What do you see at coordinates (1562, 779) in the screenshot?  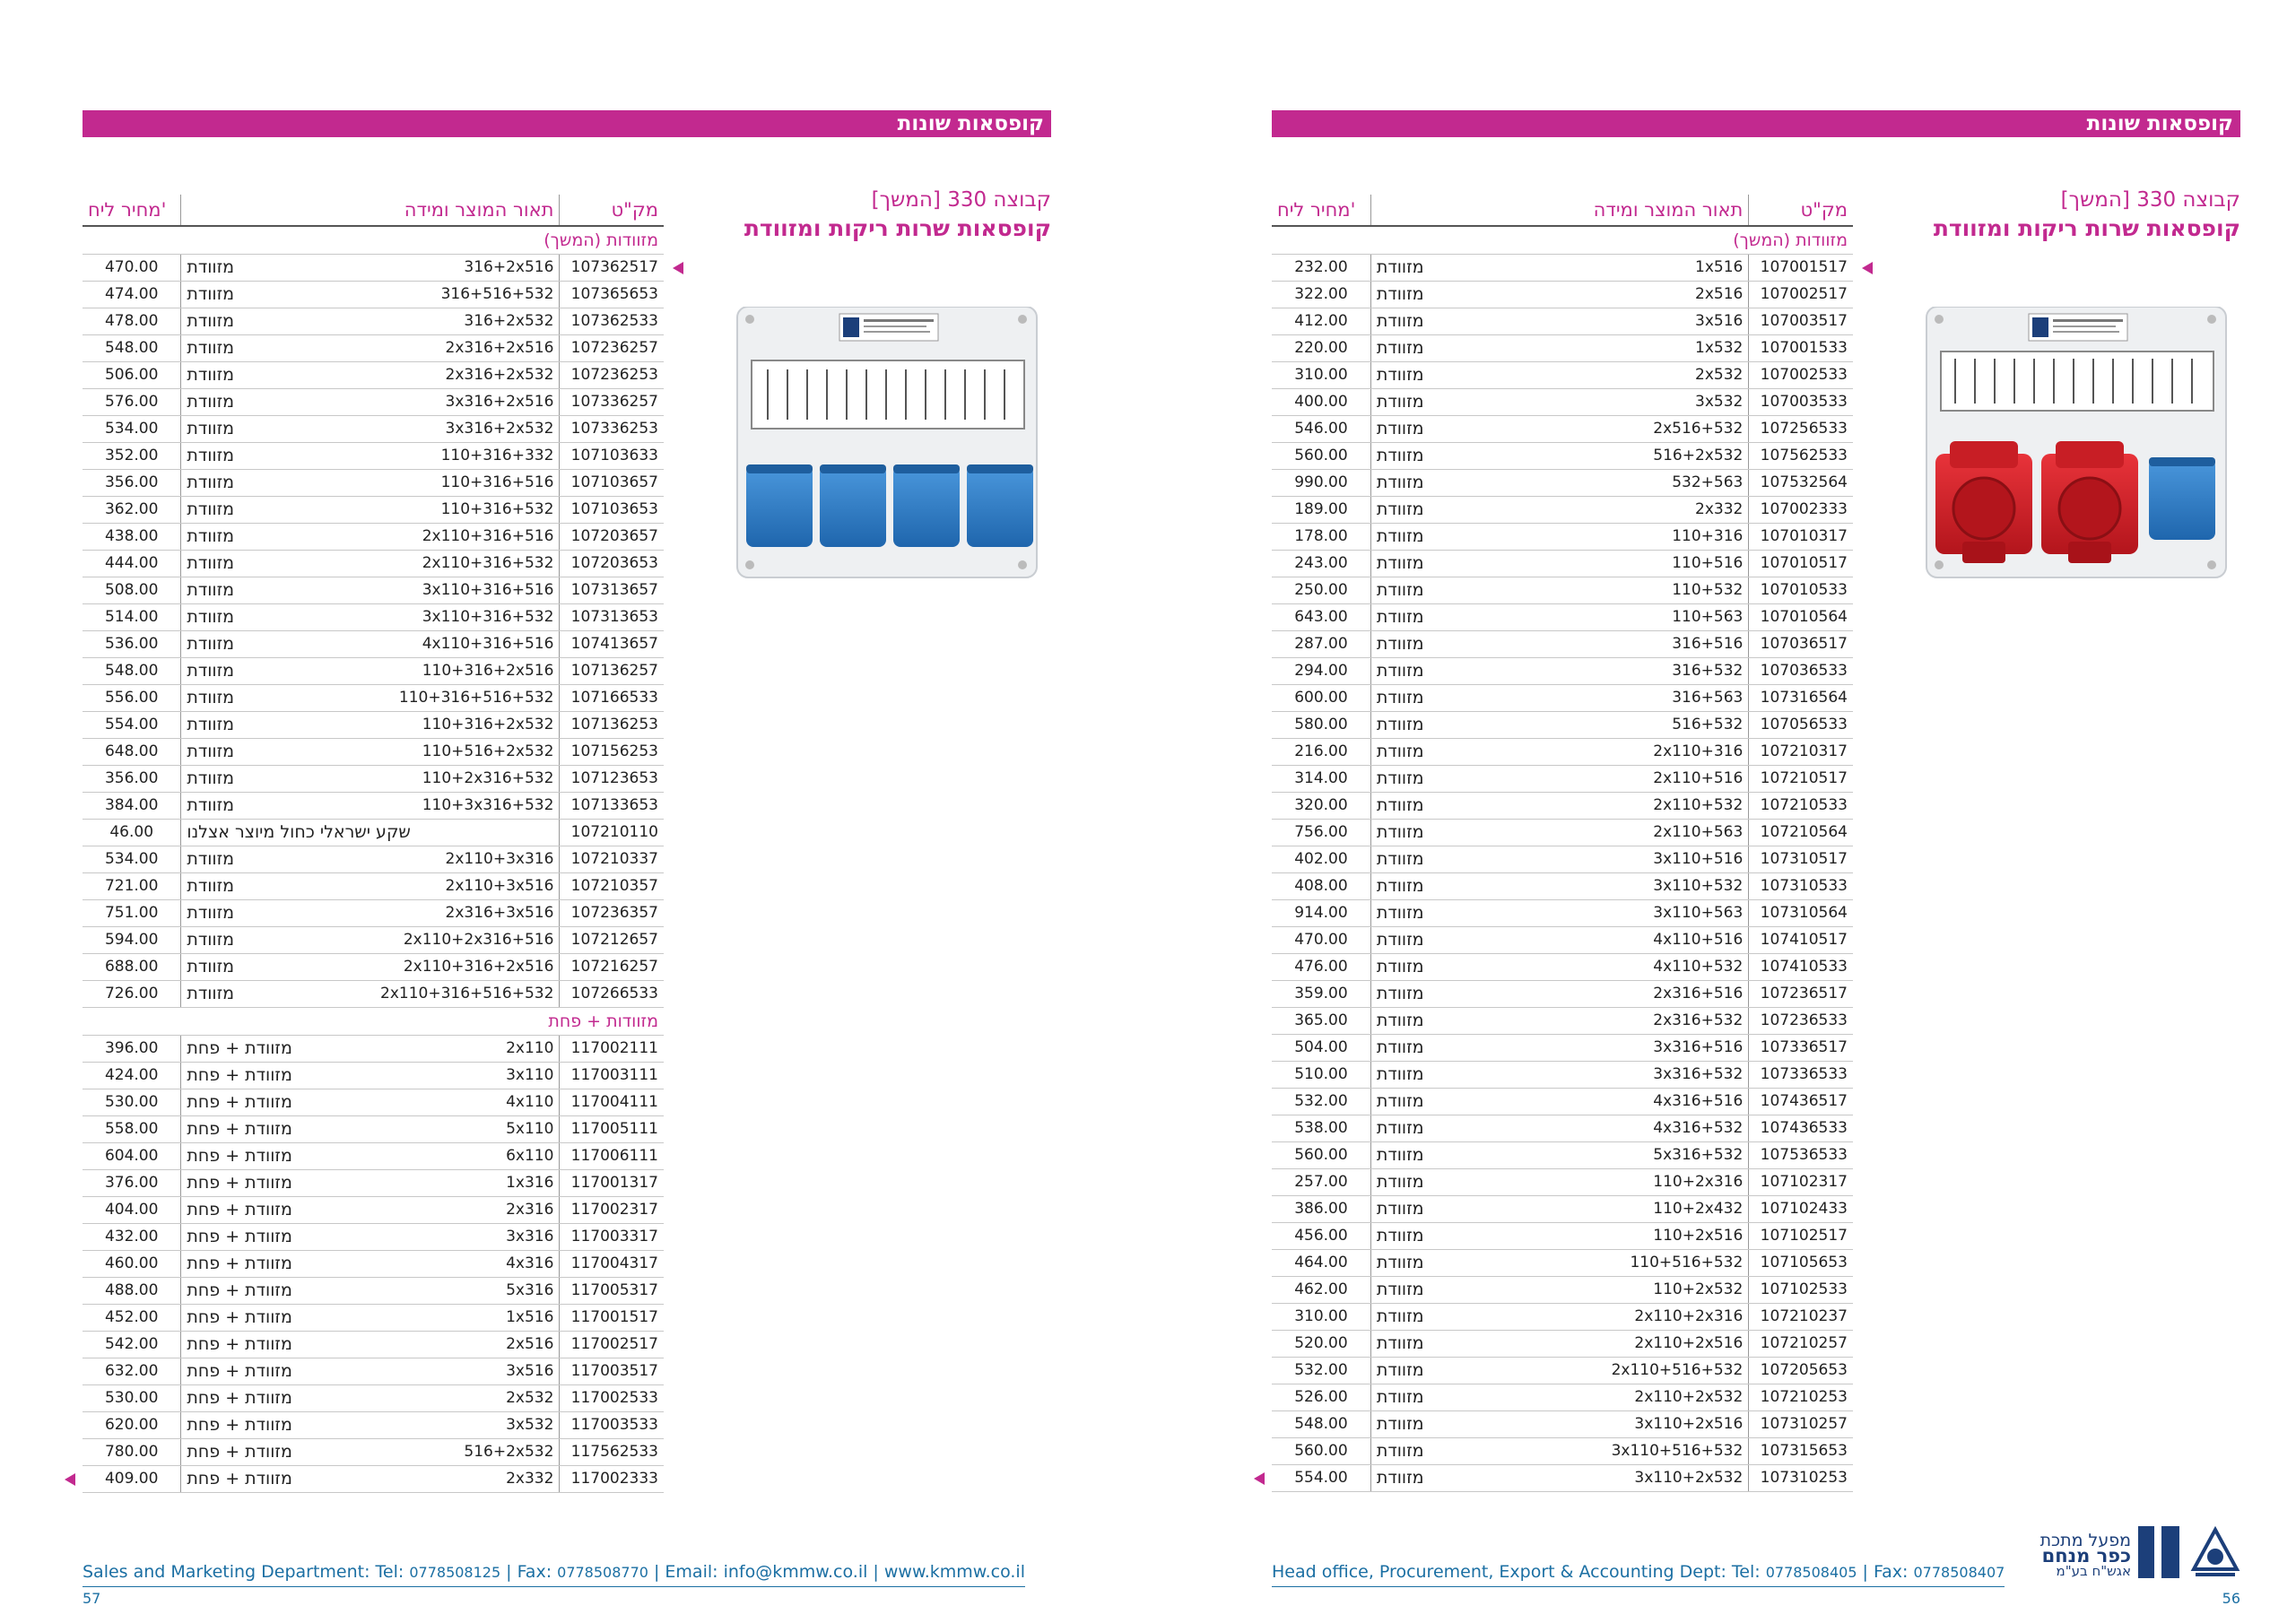 I see `table-row: 314.00 2x110+516 מזוודת 107210517` at bounding box center [1562, 779].